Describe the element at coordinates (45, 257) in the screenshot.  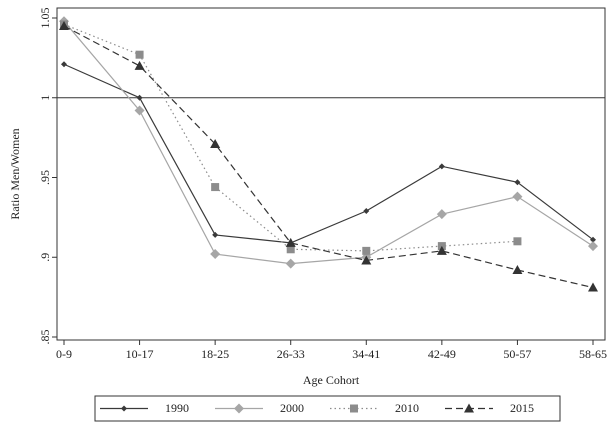
I see `y-tick-label: .9` at that location.